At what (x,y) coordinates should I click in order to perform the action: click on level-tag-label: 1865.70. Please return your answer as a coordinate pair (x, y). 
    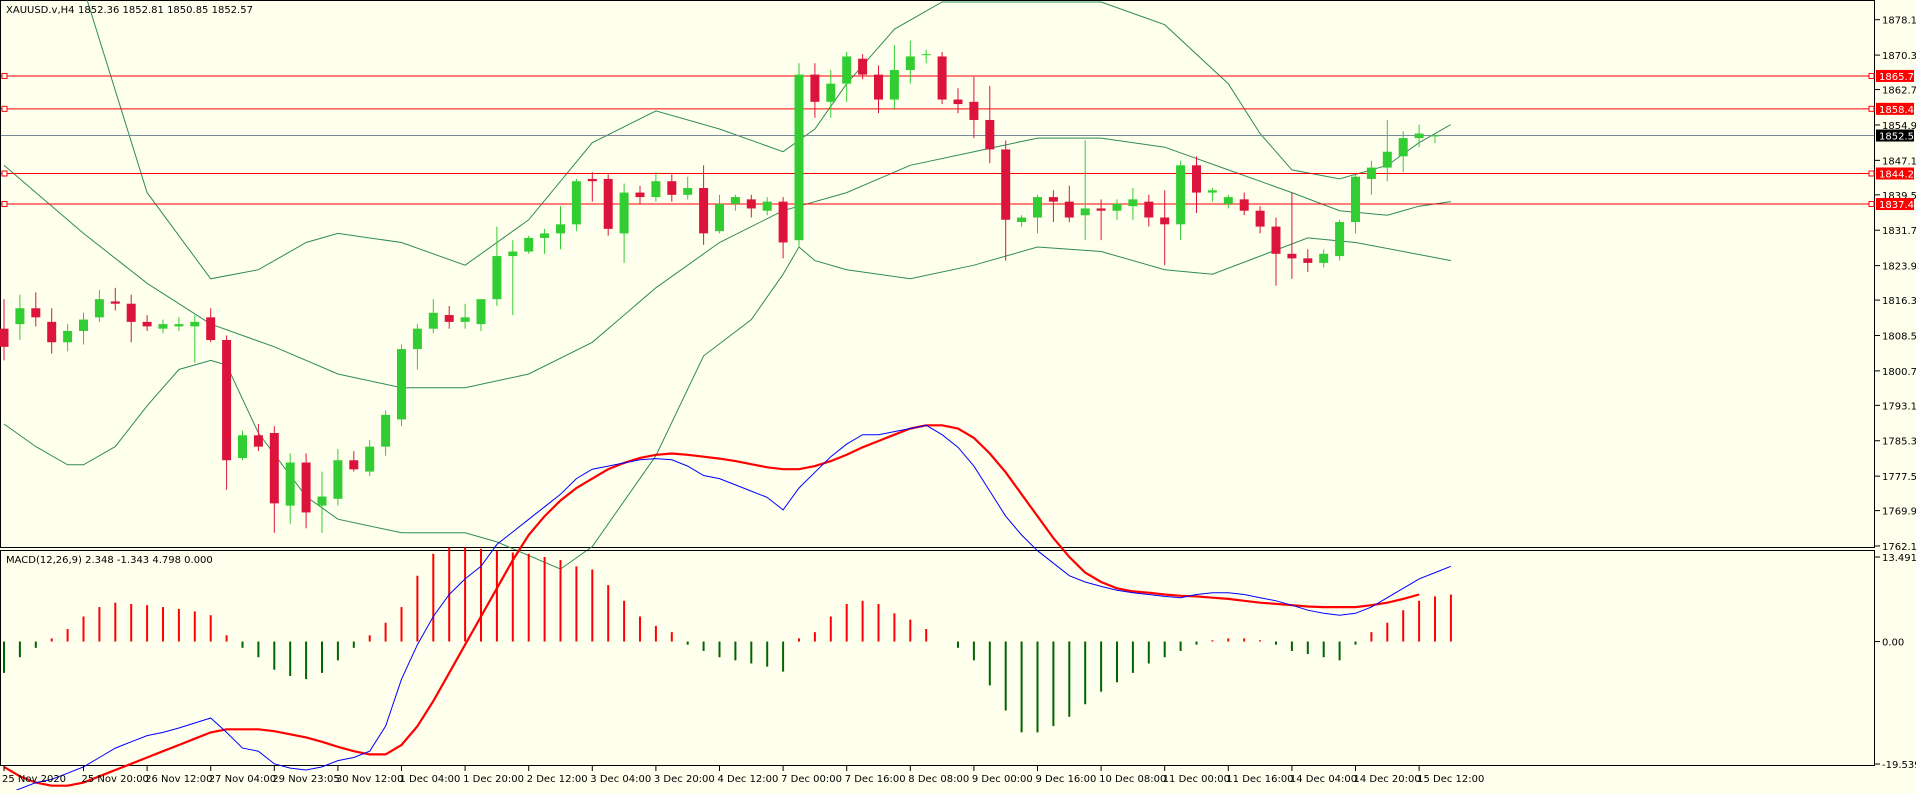
    Looking at the image, I should click on (1897, 77).